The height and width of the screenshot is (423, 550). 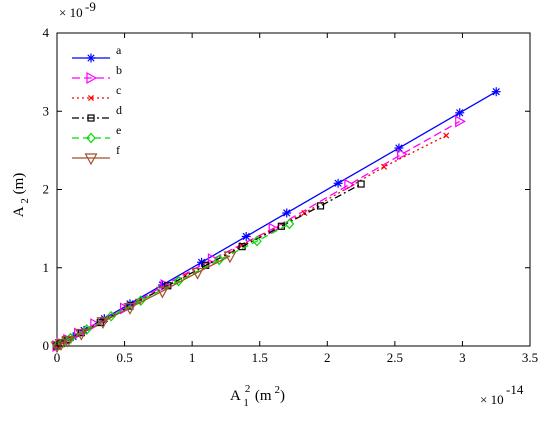 What do you see at coordinates (327, 357) in the screenshot?
I see `x-tick-label: 2` at bounding box center [327, 357].